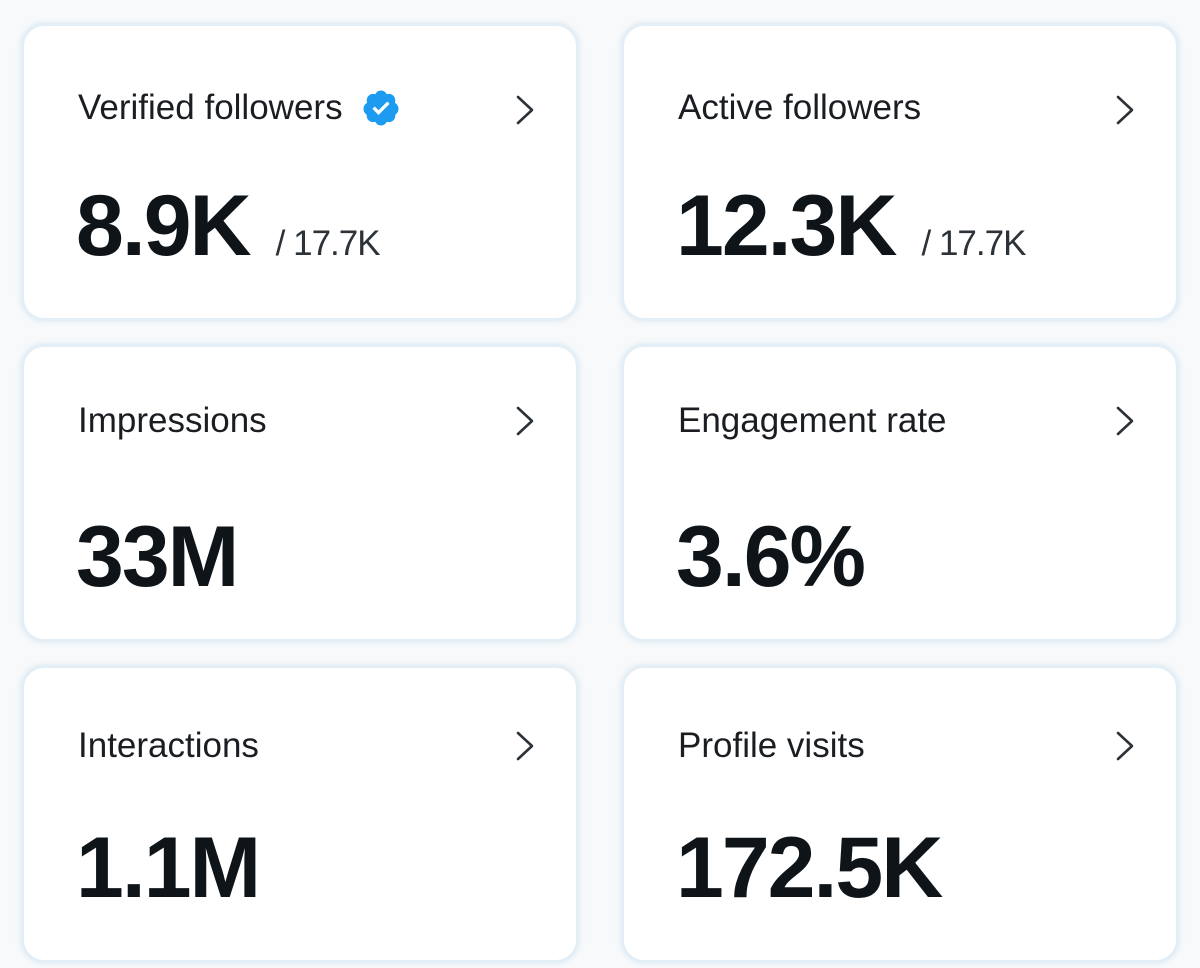  I want to click on card-title-label: Impressions, so click(172, 420).